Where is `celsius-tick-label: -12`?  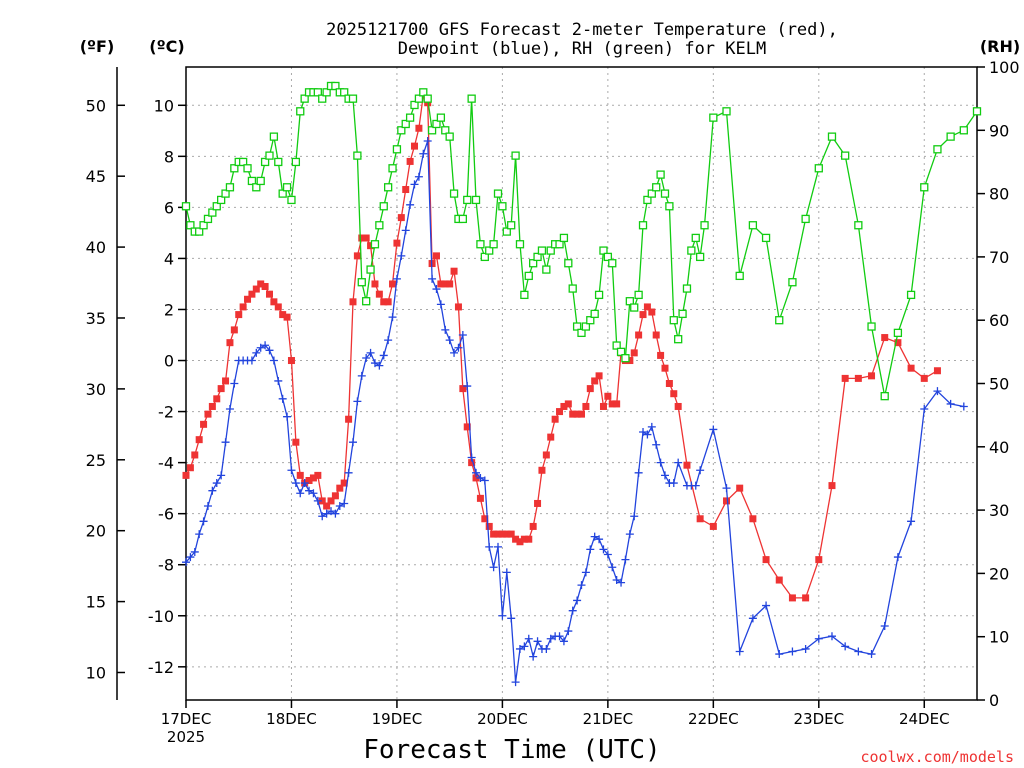 celsius-tick-label: -12 is located at coordinates (161, 667).